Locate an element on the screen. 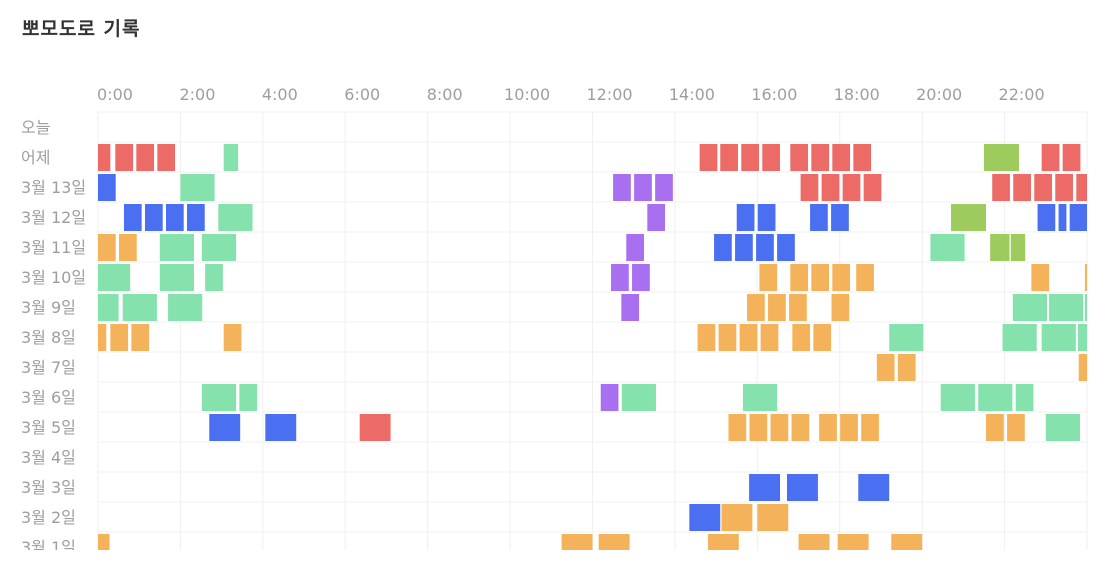 The image size is (1108, 571). x-tick-label: 14:00 is located at coordinates (692, 94).